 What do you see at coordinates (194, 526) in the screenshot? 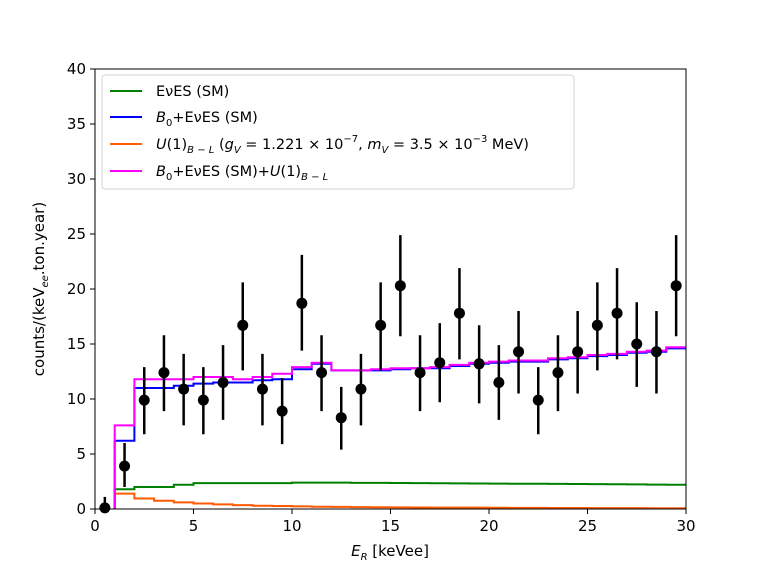
I see `x-tick-label: 5` at bounding box center [194, 526].